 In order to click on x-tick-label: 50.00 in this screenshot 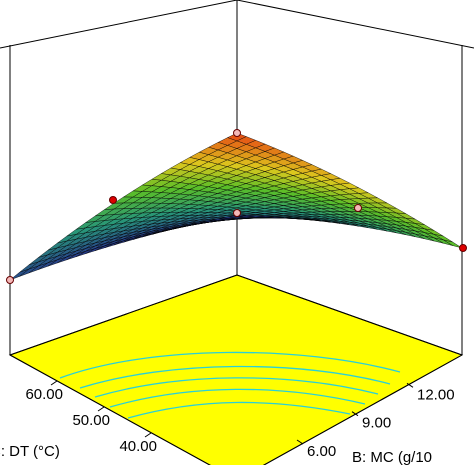, I will do `click(91, 420)`.